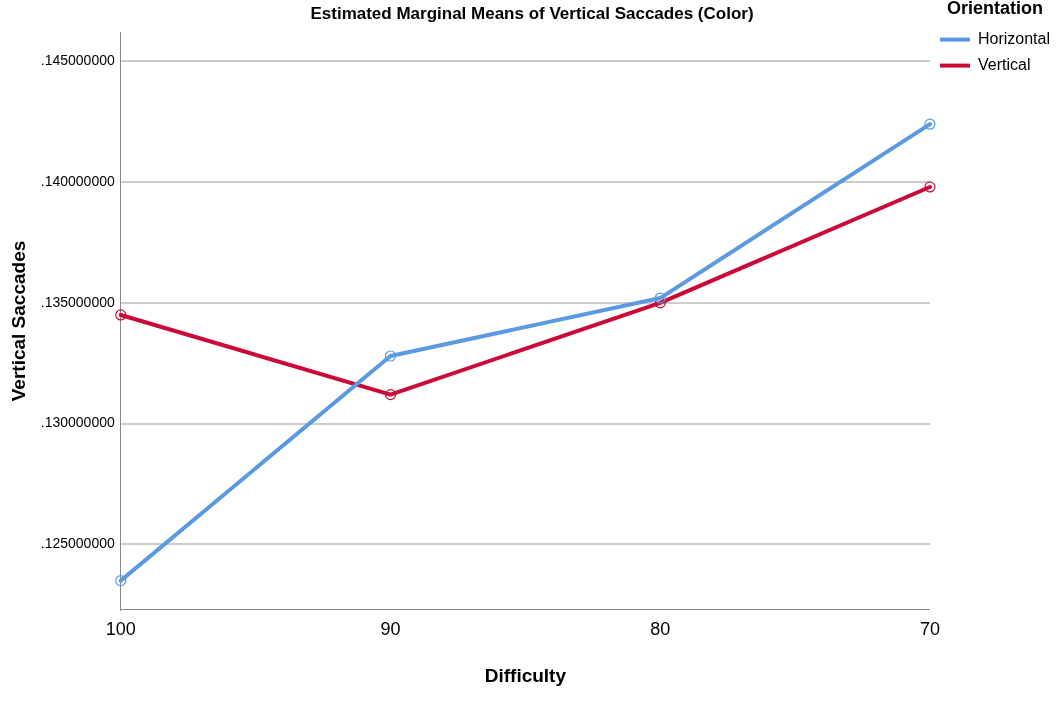 This screenshot has width=1064, height=702. Describe the element at coordinates (18, 321) in the screenshot. I see `y-axis-title: Vertical Saccades` at that location.